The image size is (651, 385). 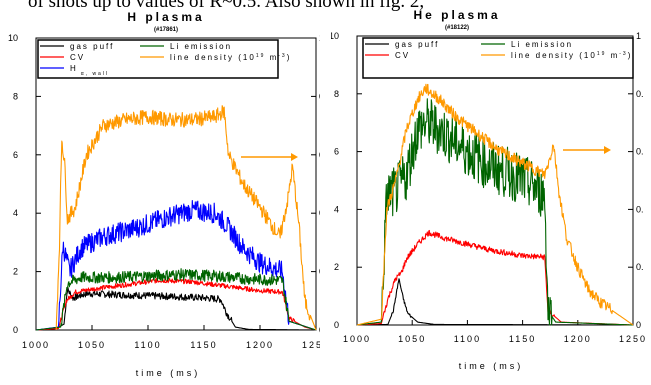 What do you see at coordinates (176, 265) in the screenshot?
I see `series-line-h-wall` at bounding box center [176, 265].